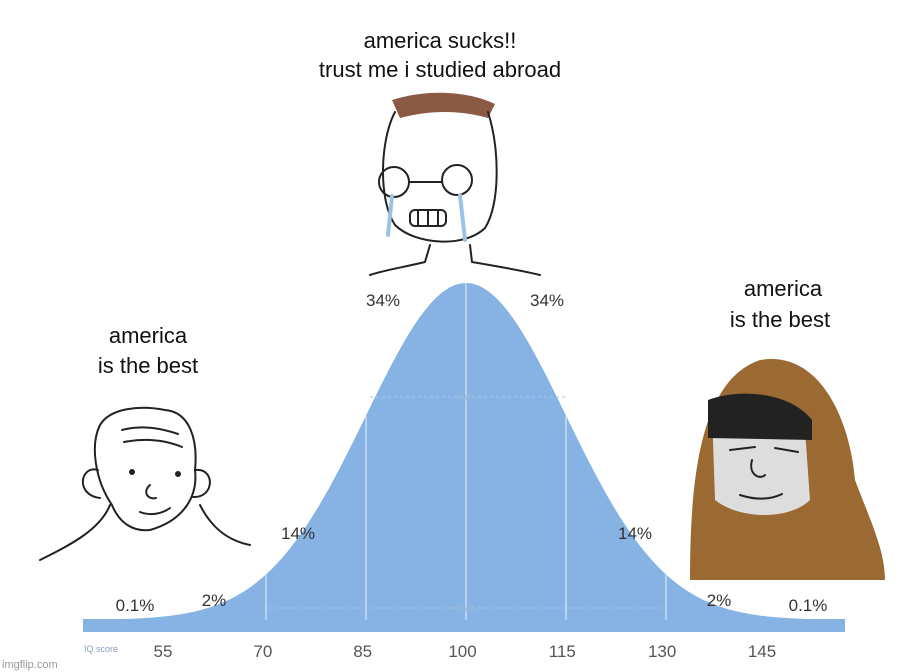 This screenshot has height=672, width=907. What do you see at coordinates (262, 651) in the screenshot?
I see `tick-label: 70` at bounding box center [262, 651].